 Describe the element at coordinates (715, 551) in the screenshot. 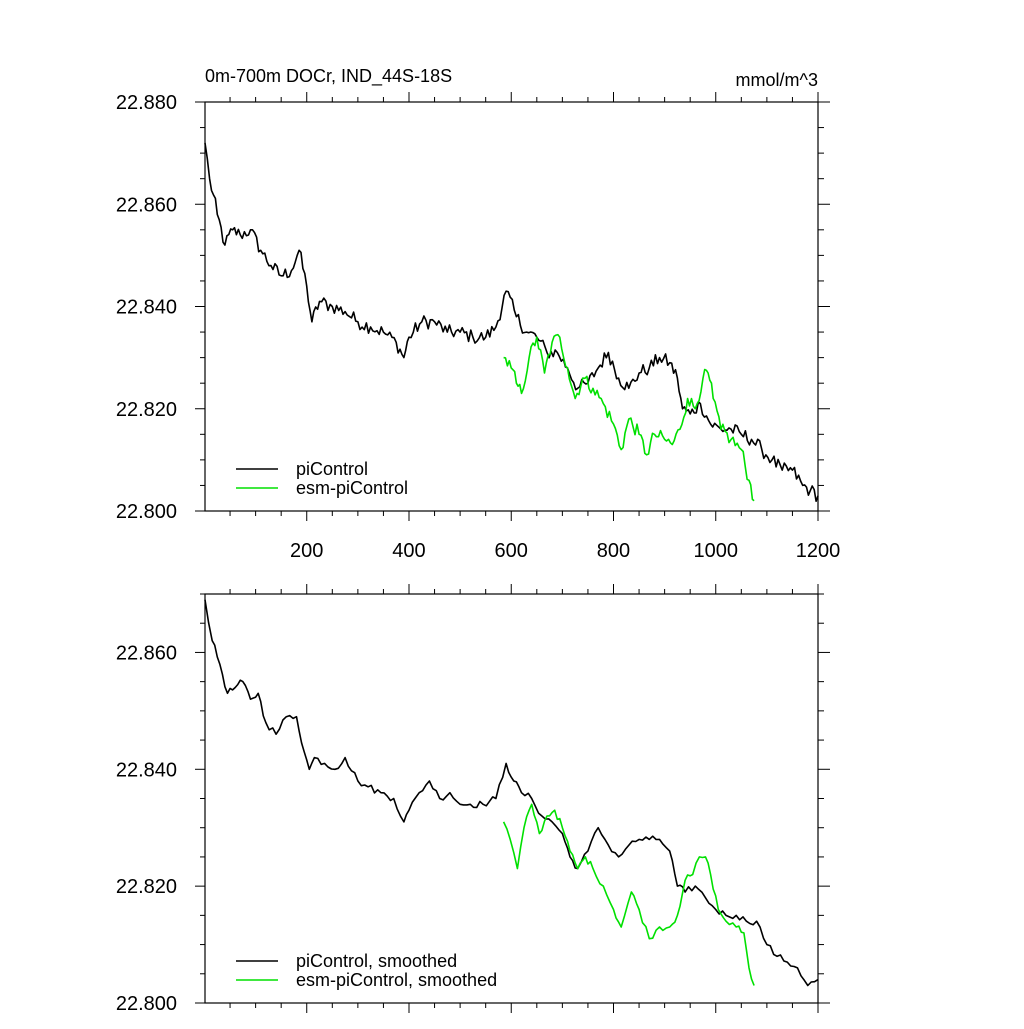

I see `x-tick-label: 1000` at that location.